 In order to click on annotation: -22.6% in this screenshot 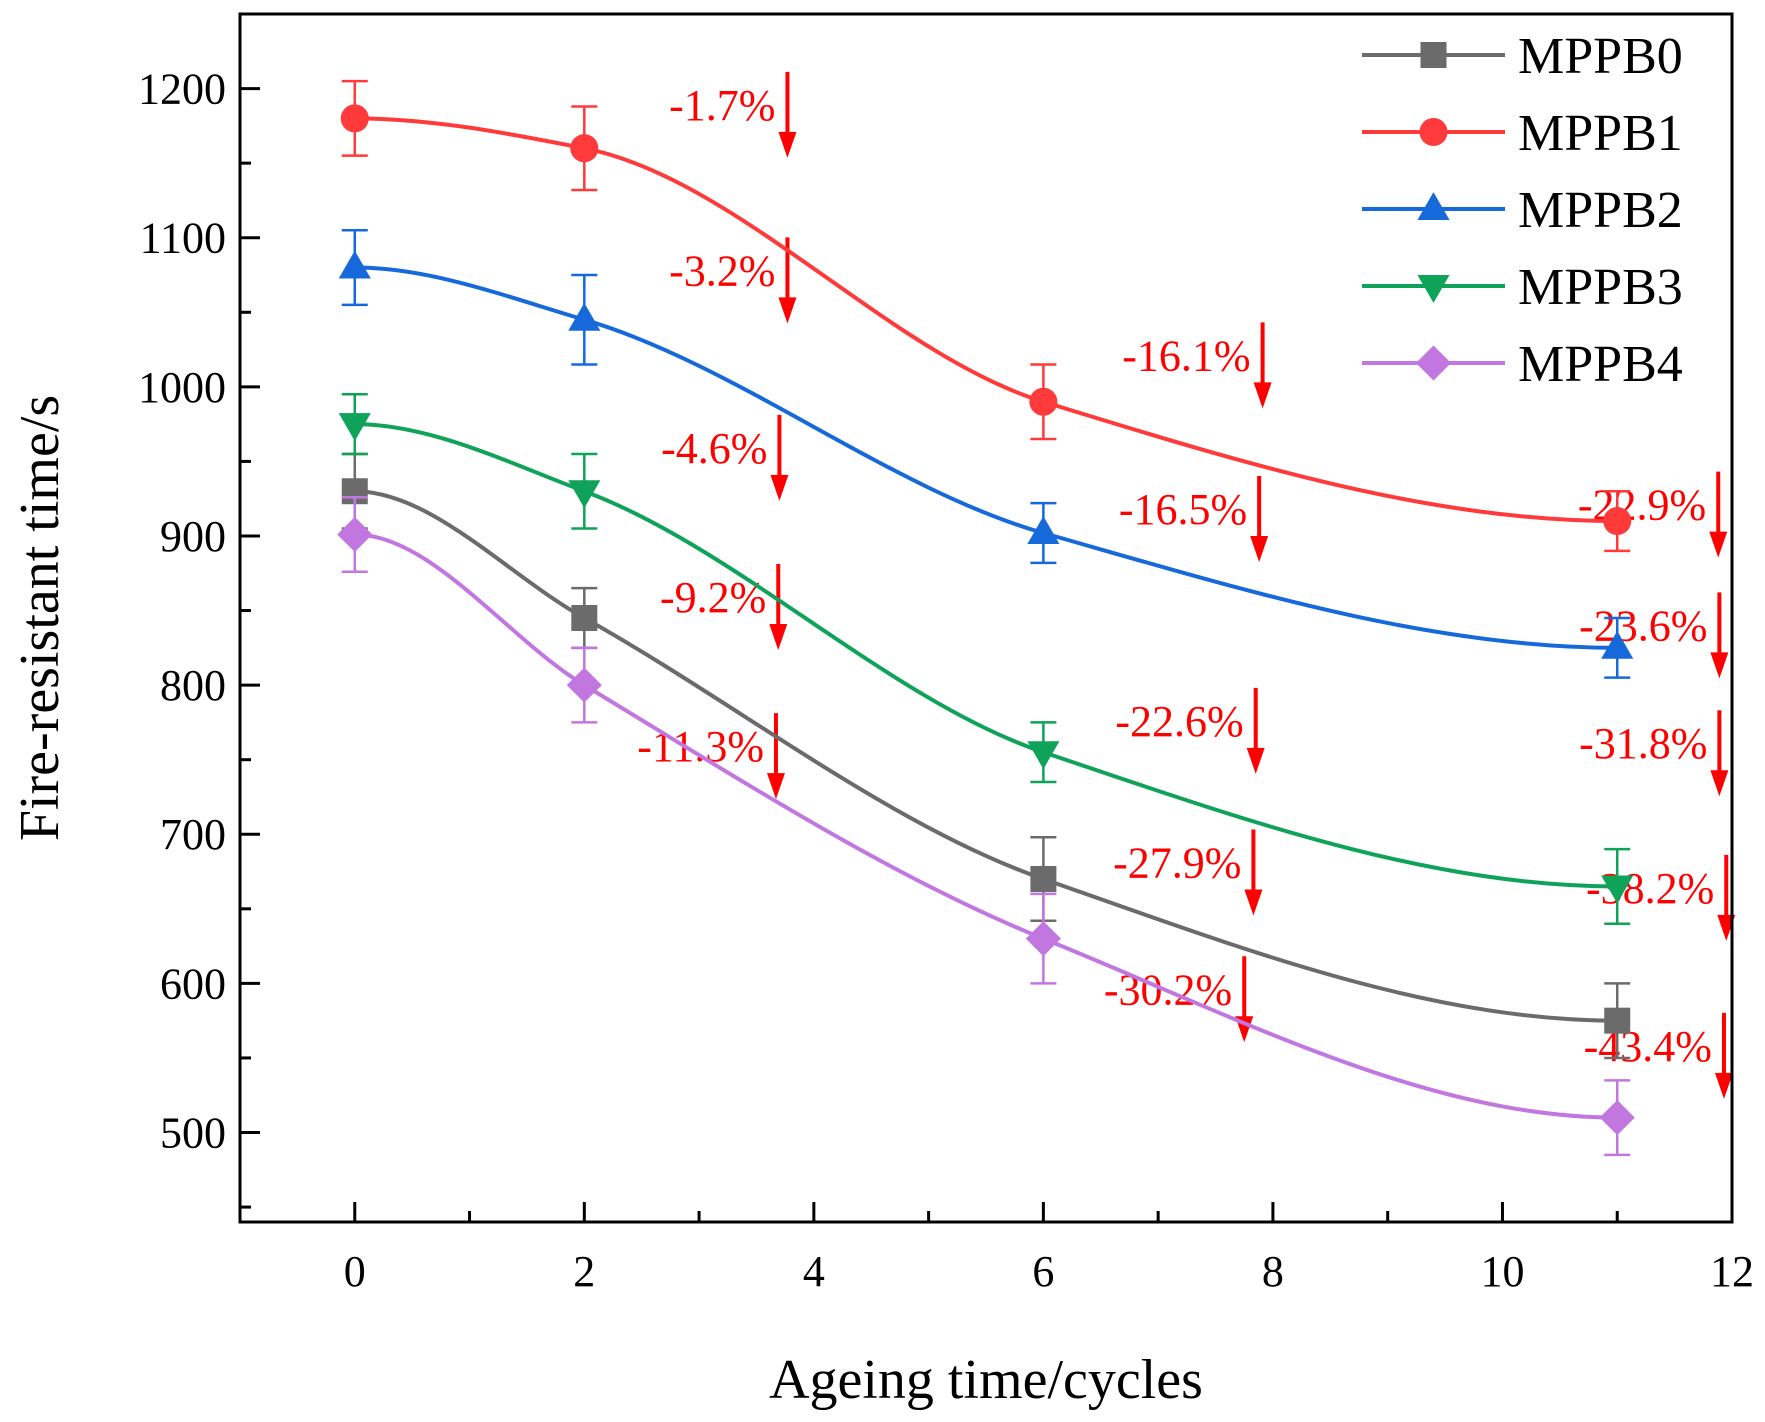, I will do `click(1190, 730)`.